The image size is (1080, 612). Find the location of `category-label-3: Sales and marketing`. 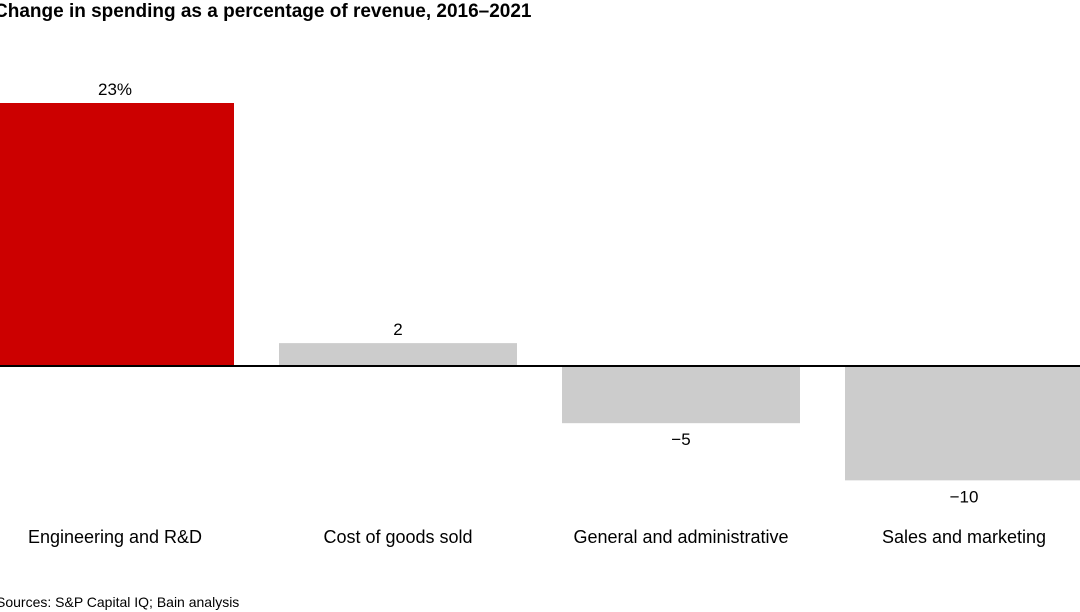

category-label-3: Sales and marketing is located at coordinates (964, 537).